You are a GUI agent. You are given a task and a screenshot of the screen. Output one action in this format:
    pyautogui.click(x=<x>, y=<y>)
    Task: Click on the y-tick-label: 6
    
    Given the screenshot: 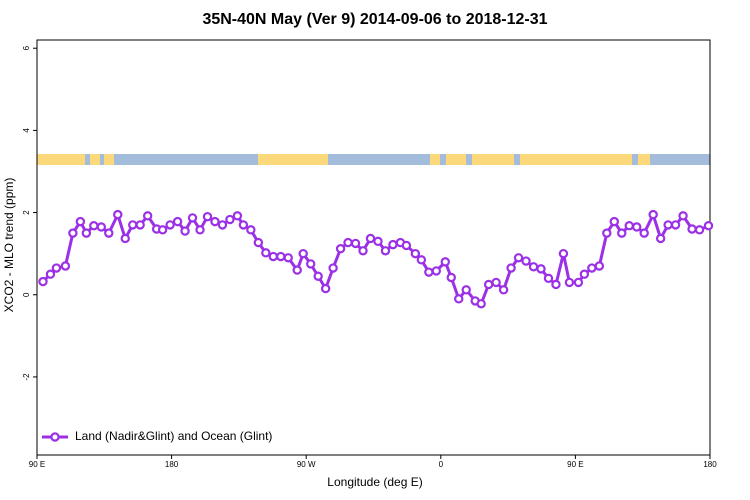 What is the action you would take?
    pyautogui.click(x=26, y=47)
    